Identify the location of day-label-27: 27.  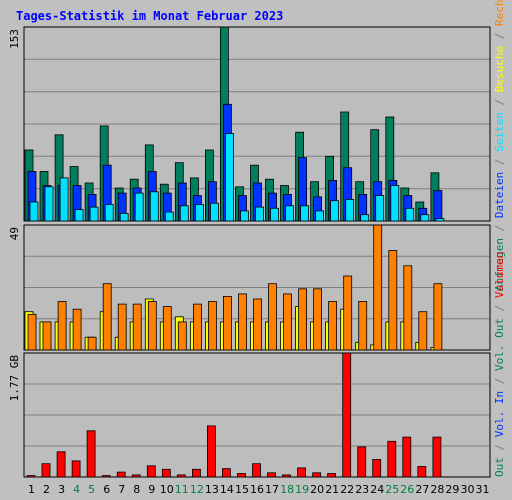
(422, 489).